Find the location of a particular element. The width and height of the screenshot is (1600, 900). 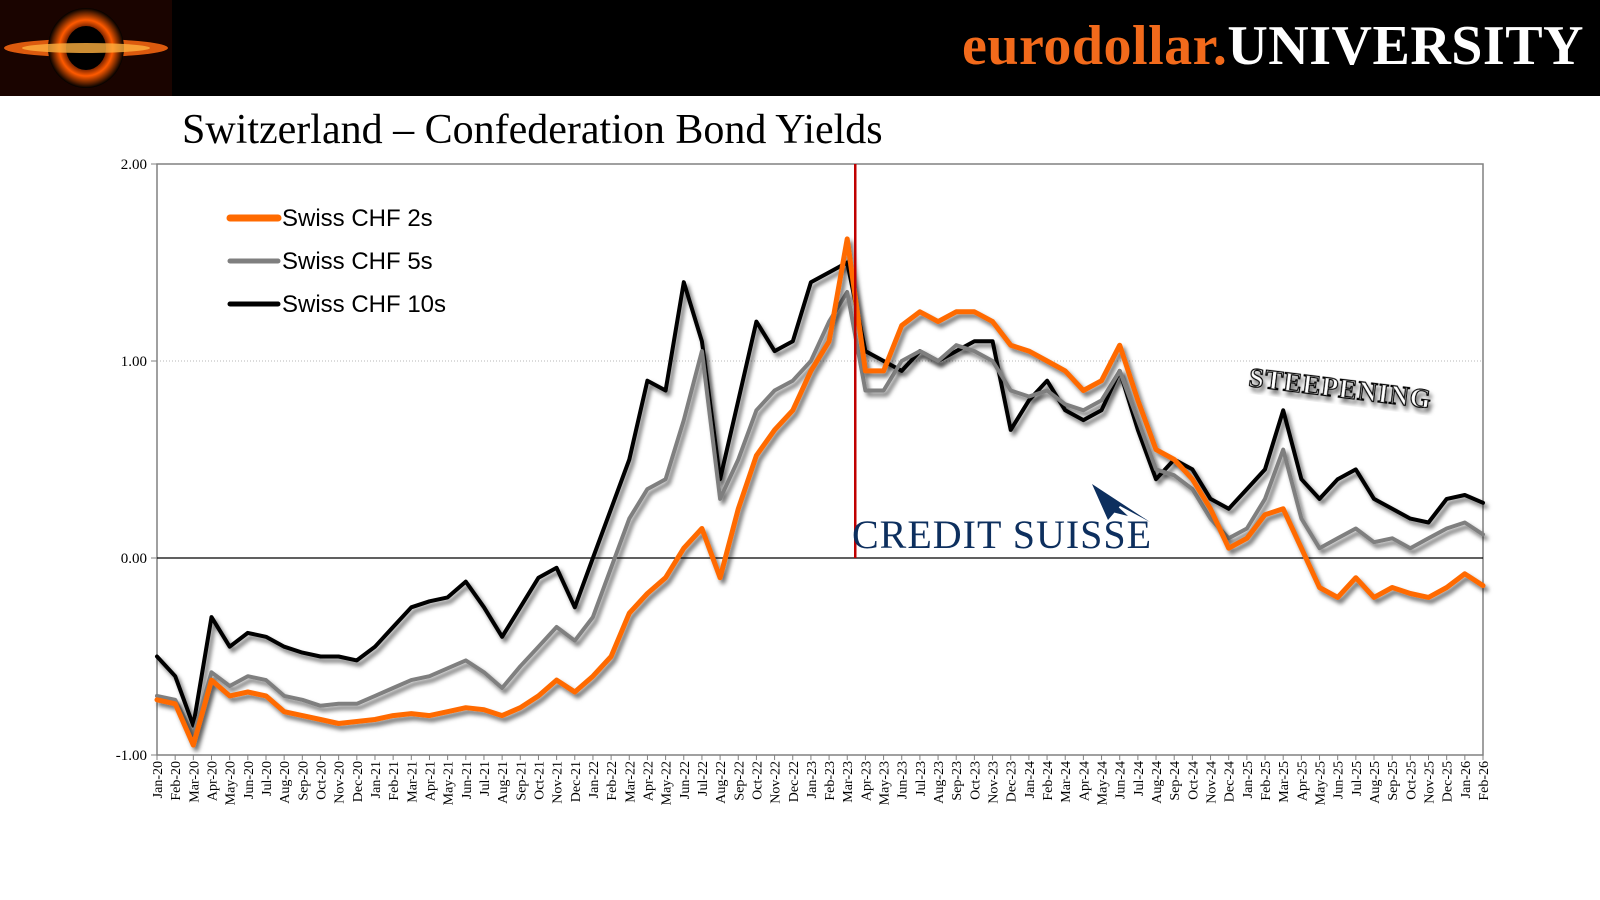

legend: Swiss CHF 2s Swiss CHF 5s Swiss CHF 10s is located at coordinates (336, 261).